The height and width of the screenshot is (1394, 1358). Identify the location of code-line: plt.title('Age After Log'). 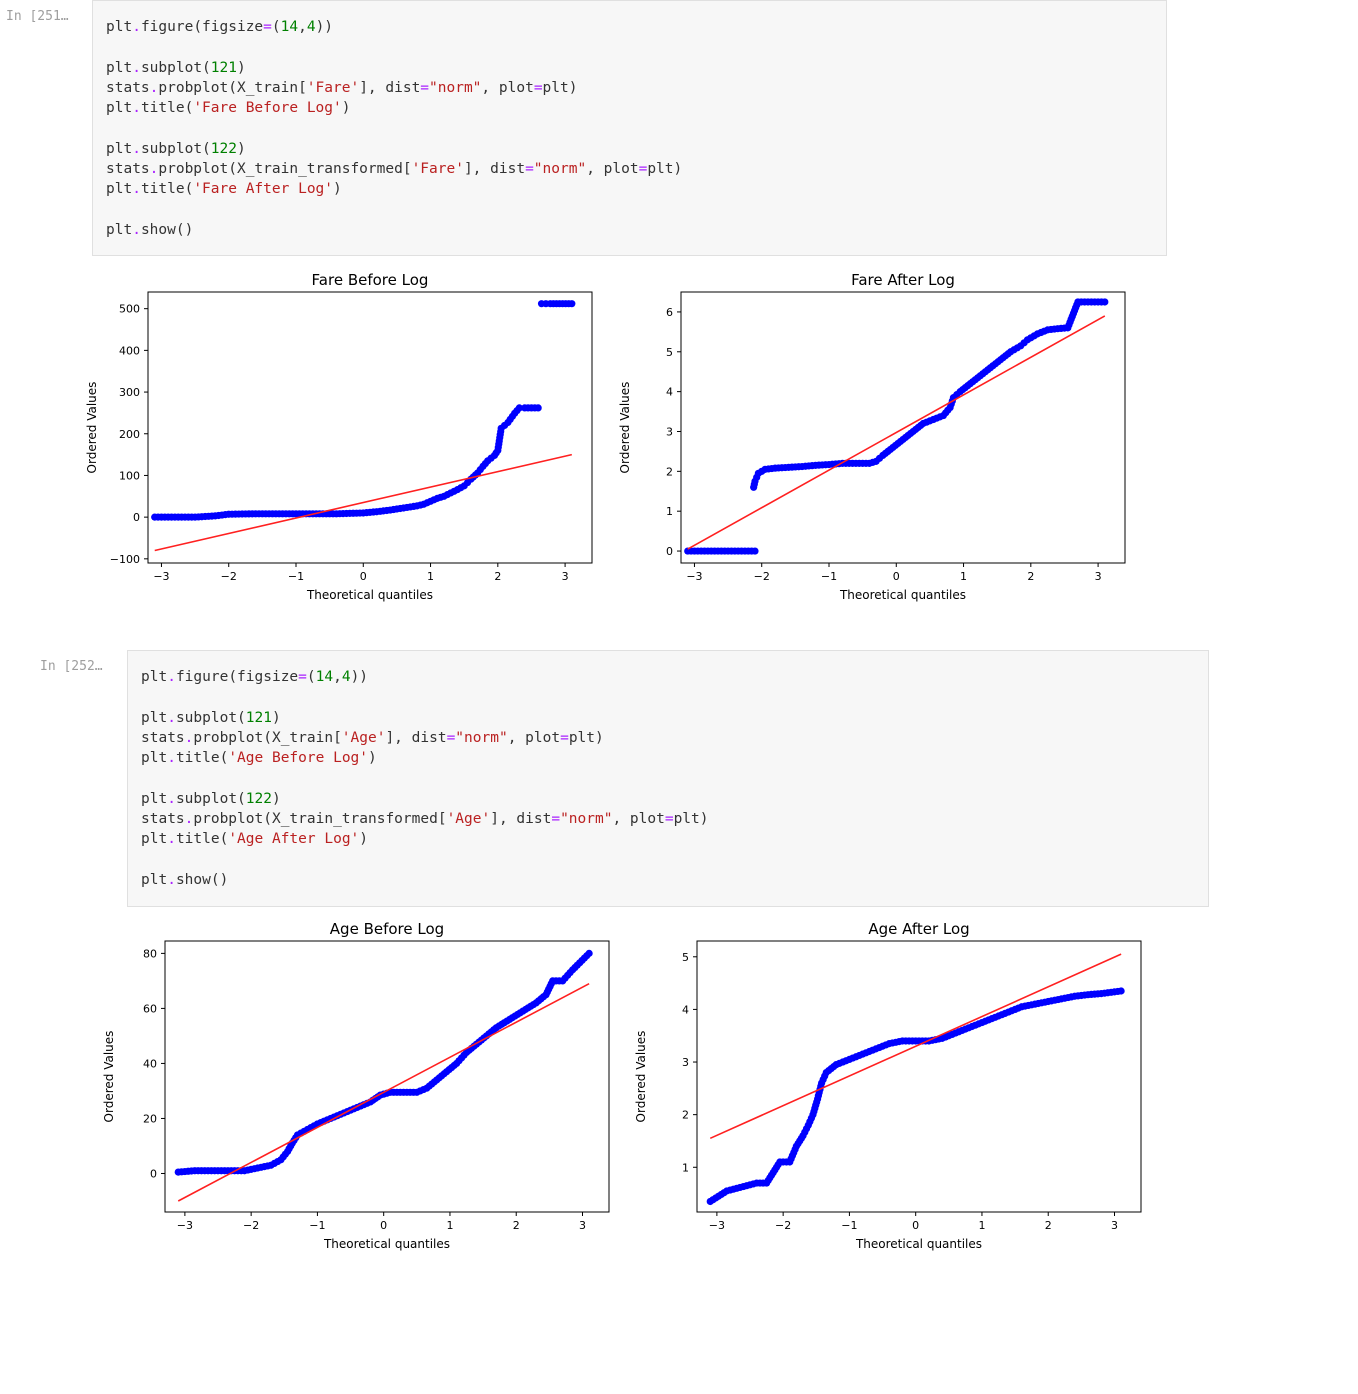
(254, 839).